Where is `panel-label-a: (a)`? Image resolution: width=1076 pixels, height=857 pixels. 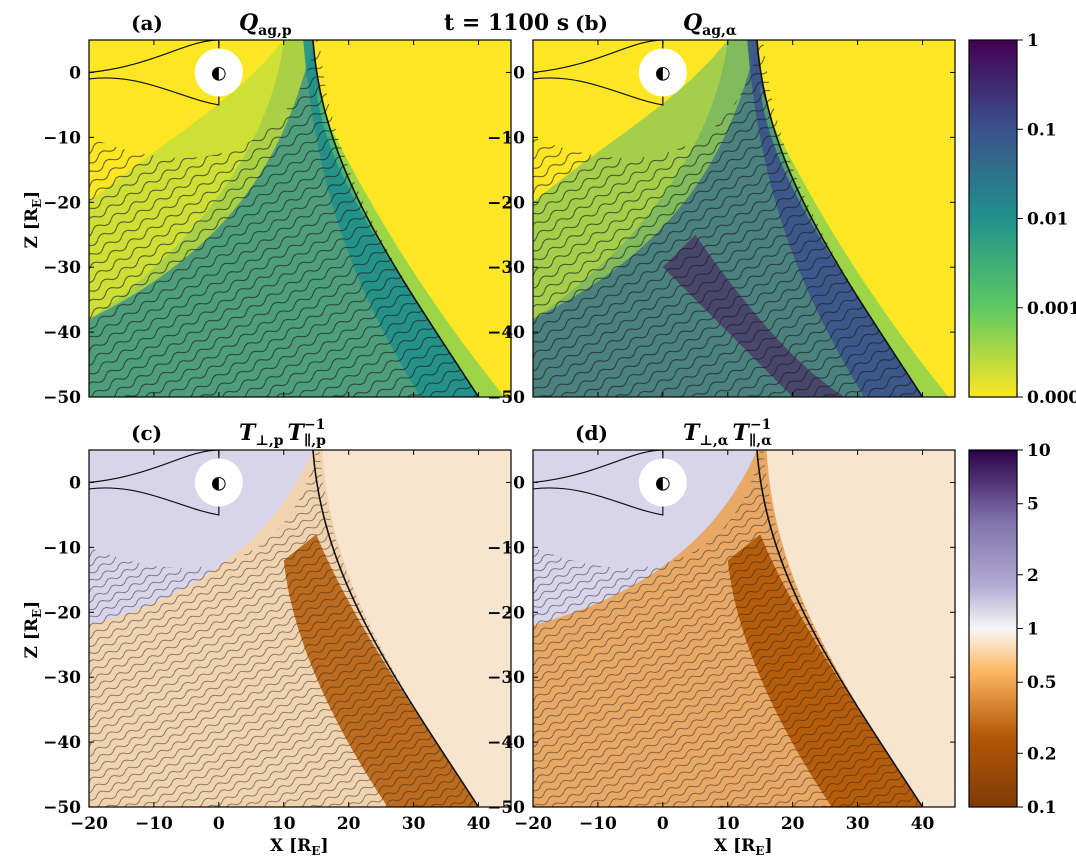
panel-label-a: (a) is located at coordinates (147, 23).